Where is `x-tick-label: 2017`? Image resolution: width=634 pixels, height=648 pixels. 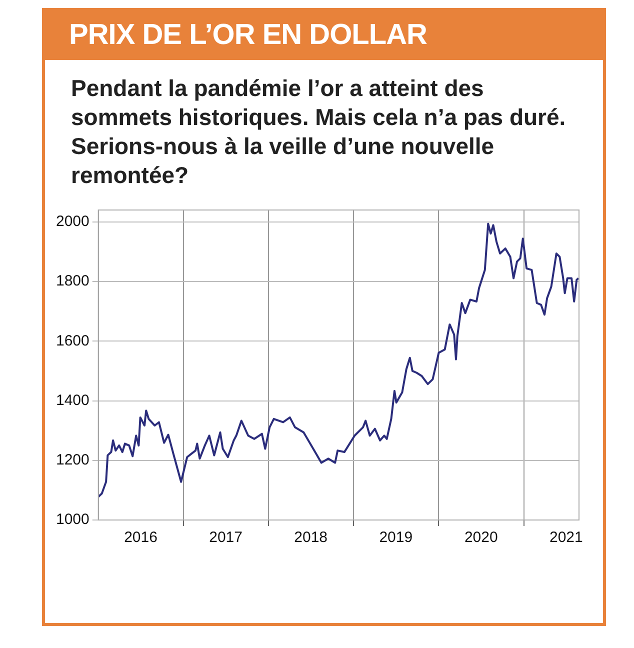 x-tick-label: 2017 is located at coordinates (225, 537).